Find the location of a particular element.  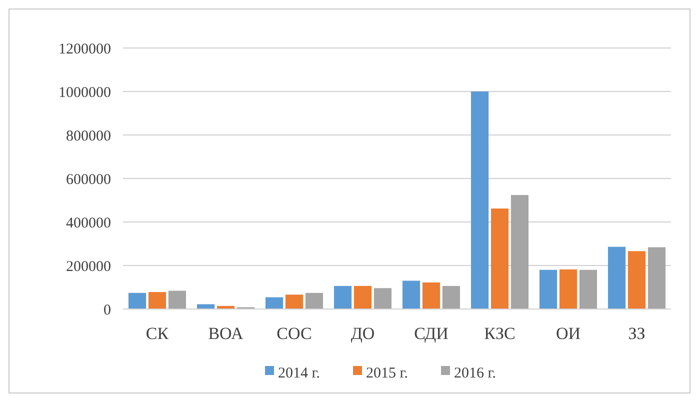

legend-label: 2014 г. is located at coordinates (299, 373).